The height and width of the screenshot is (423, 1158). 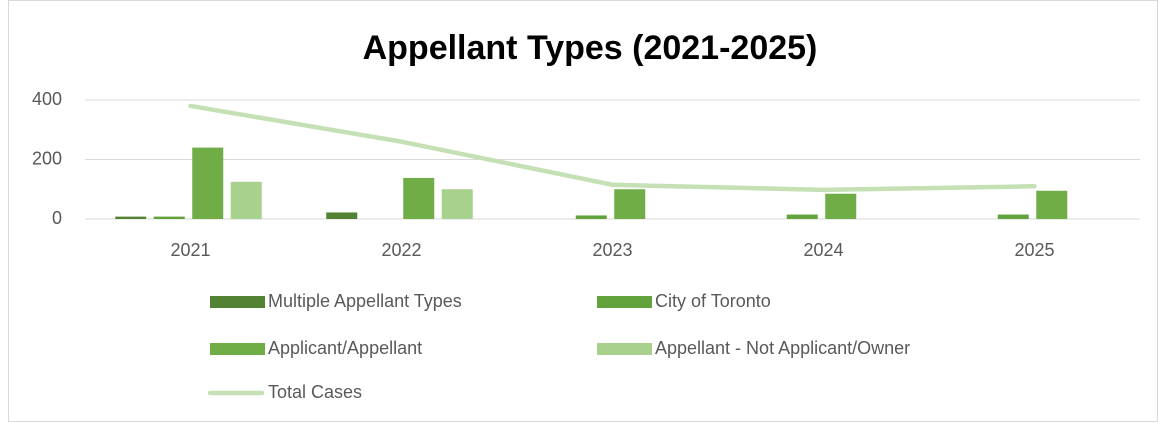 What do you see at coordinates (47, 158) in the screenshot?
I see `y-tick-label: 200` at bounding box center [47, 158].